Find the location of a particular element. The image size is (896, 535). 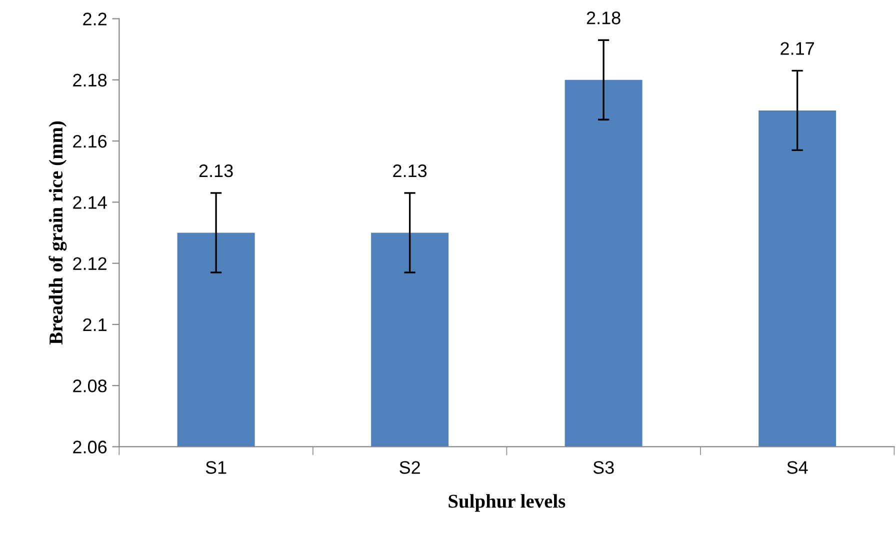

x-tick-label: S4 is located at coordinates (797, 467).